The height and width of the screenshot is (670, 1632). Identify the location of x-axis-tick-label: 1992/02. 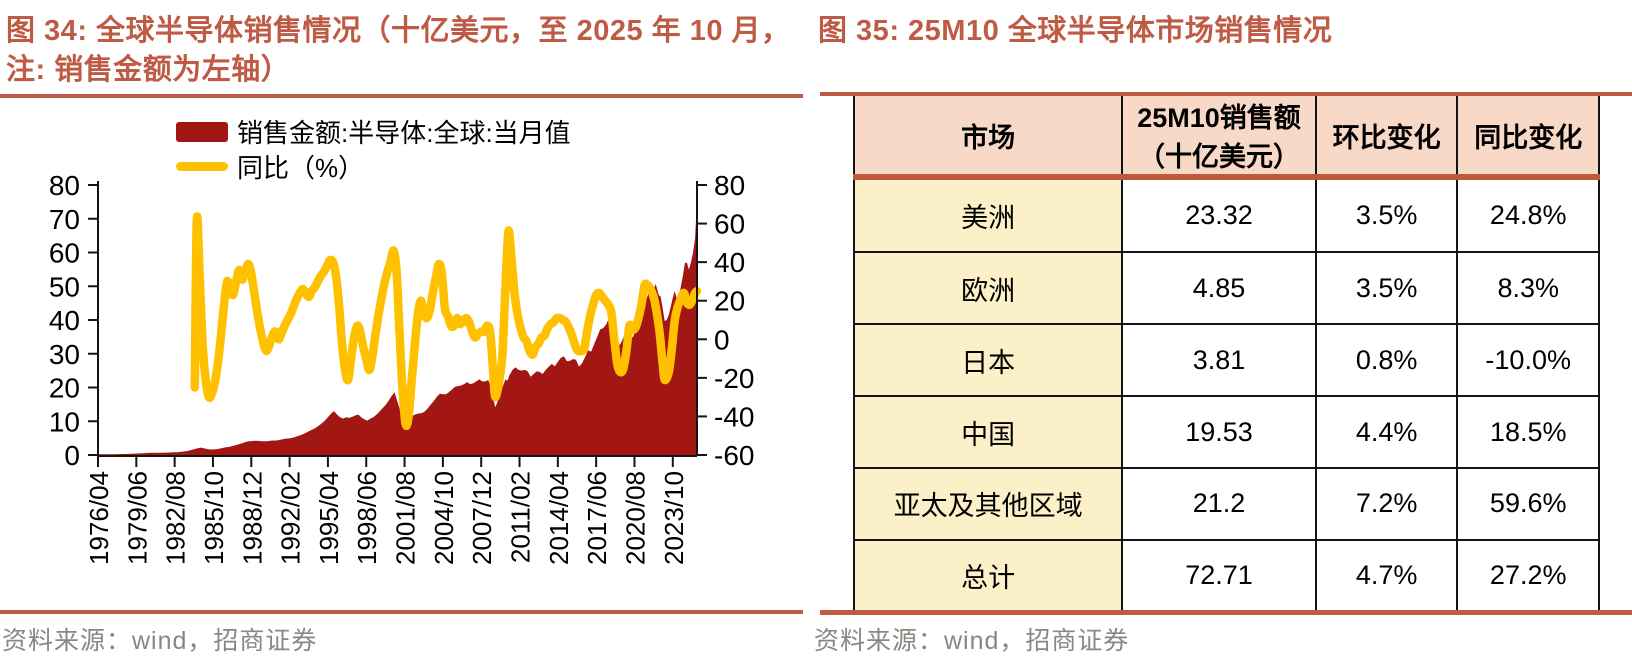
(291, 518).